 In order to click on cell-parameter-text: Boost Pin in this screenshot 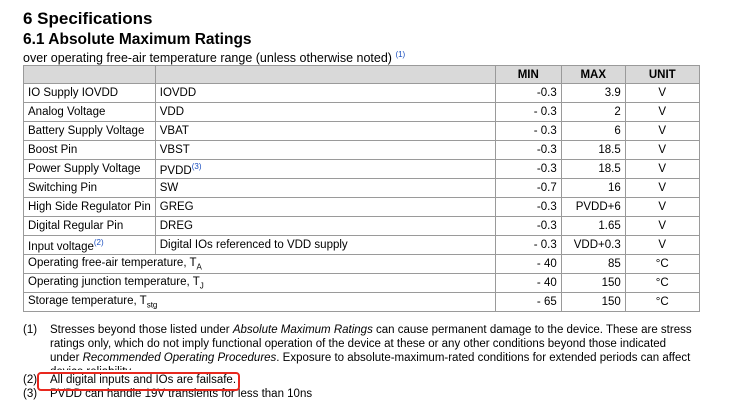, I will do `click(53, 150)`.